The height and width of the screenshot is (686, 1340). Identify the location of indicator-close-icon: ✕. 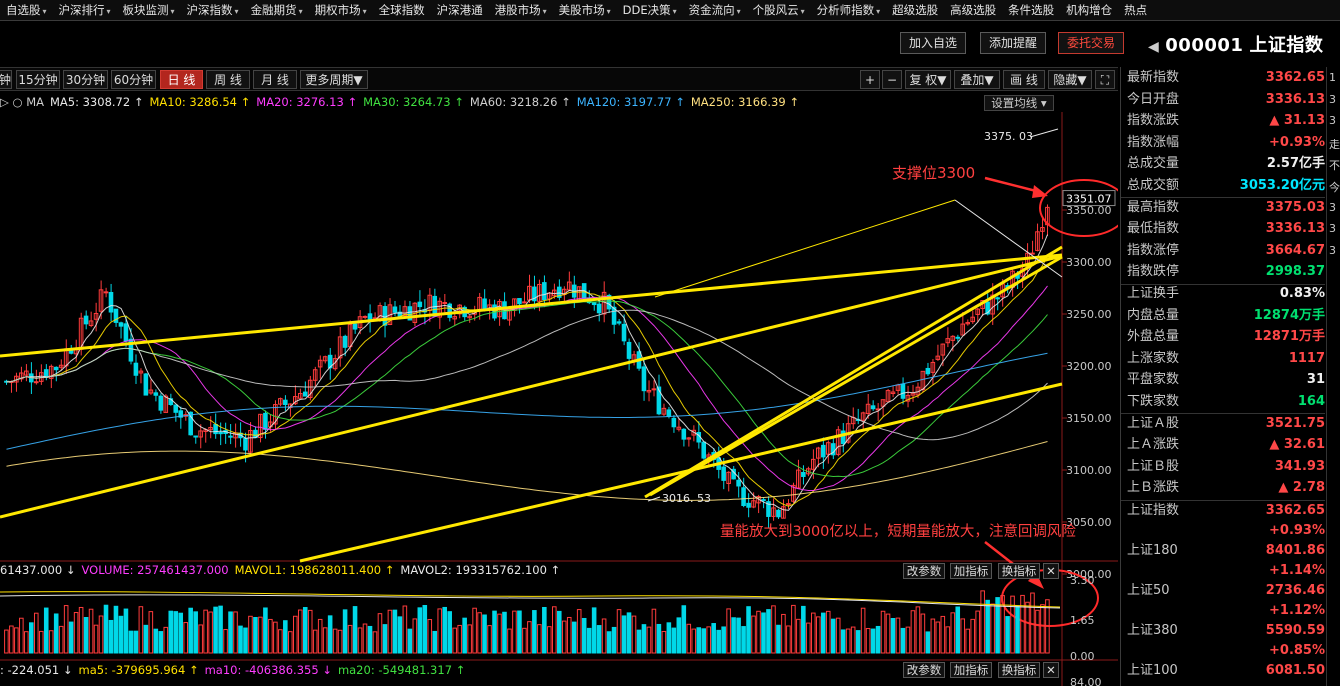
(1051, 670).